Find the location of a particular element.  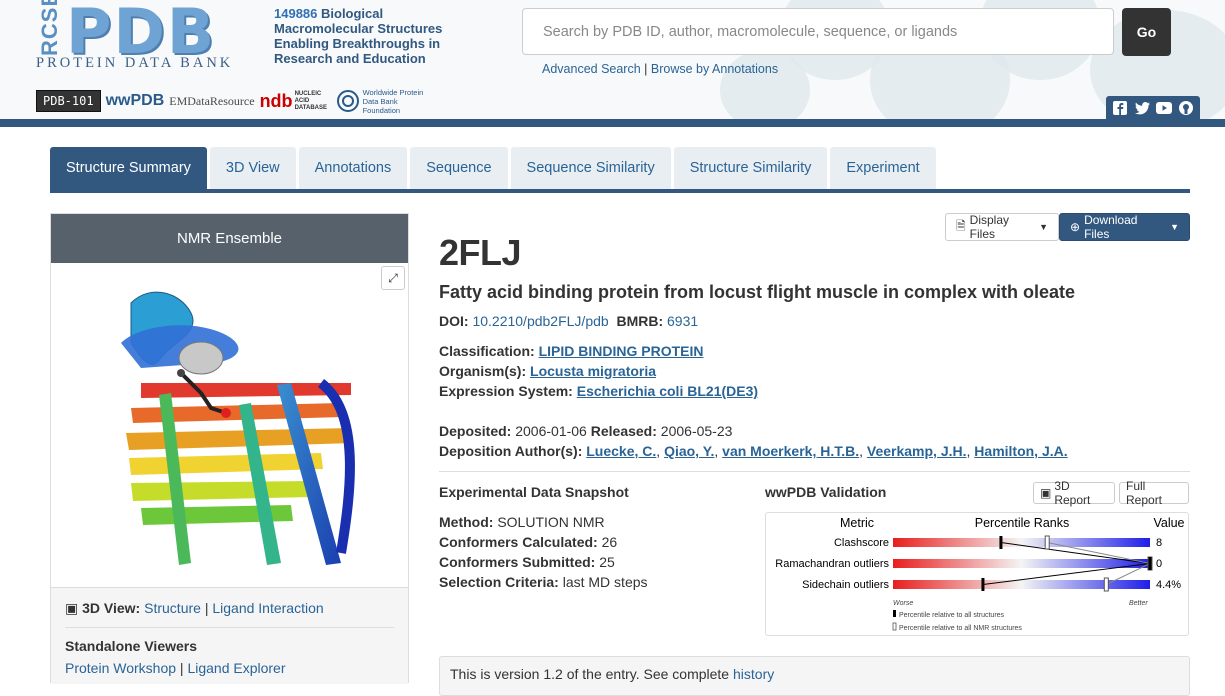

structure-image: ⤢ is located at coordinates (229, 425).